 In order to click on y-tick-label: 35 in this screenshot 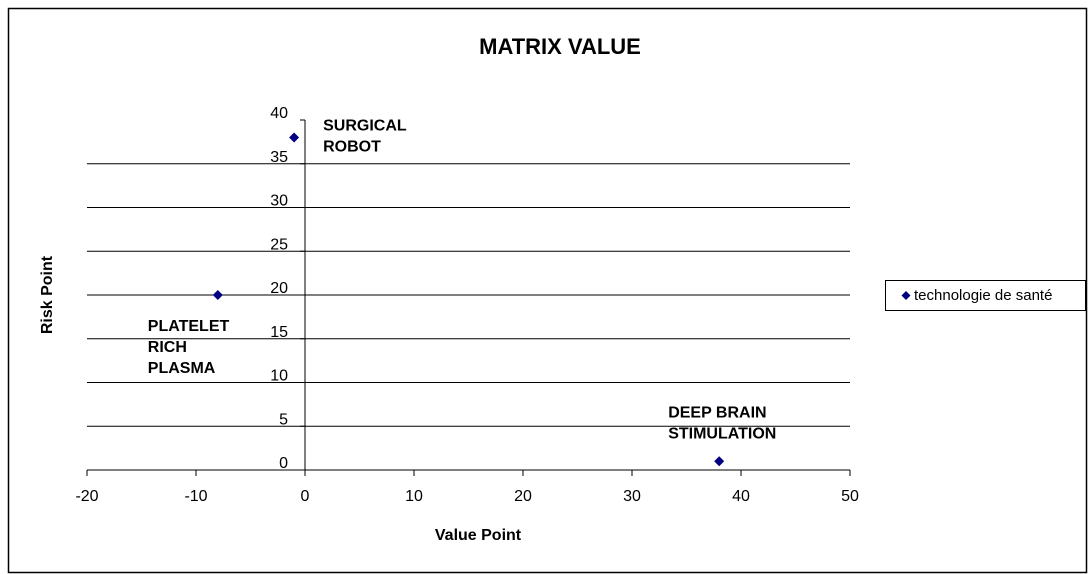, I will do `click(279, 157)`.